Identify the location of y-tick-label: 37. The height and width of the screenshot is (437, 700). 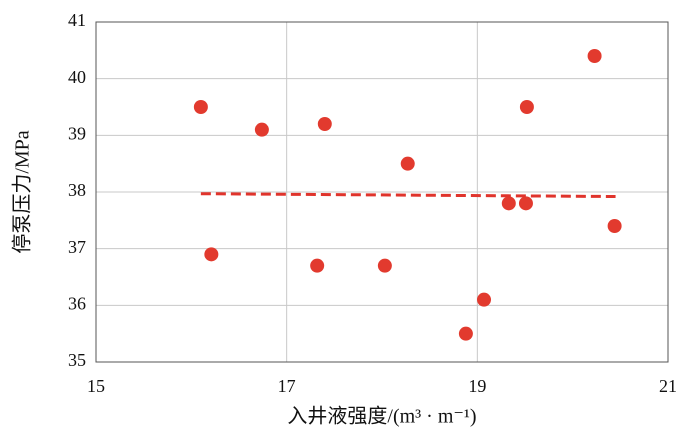
(77, 247).